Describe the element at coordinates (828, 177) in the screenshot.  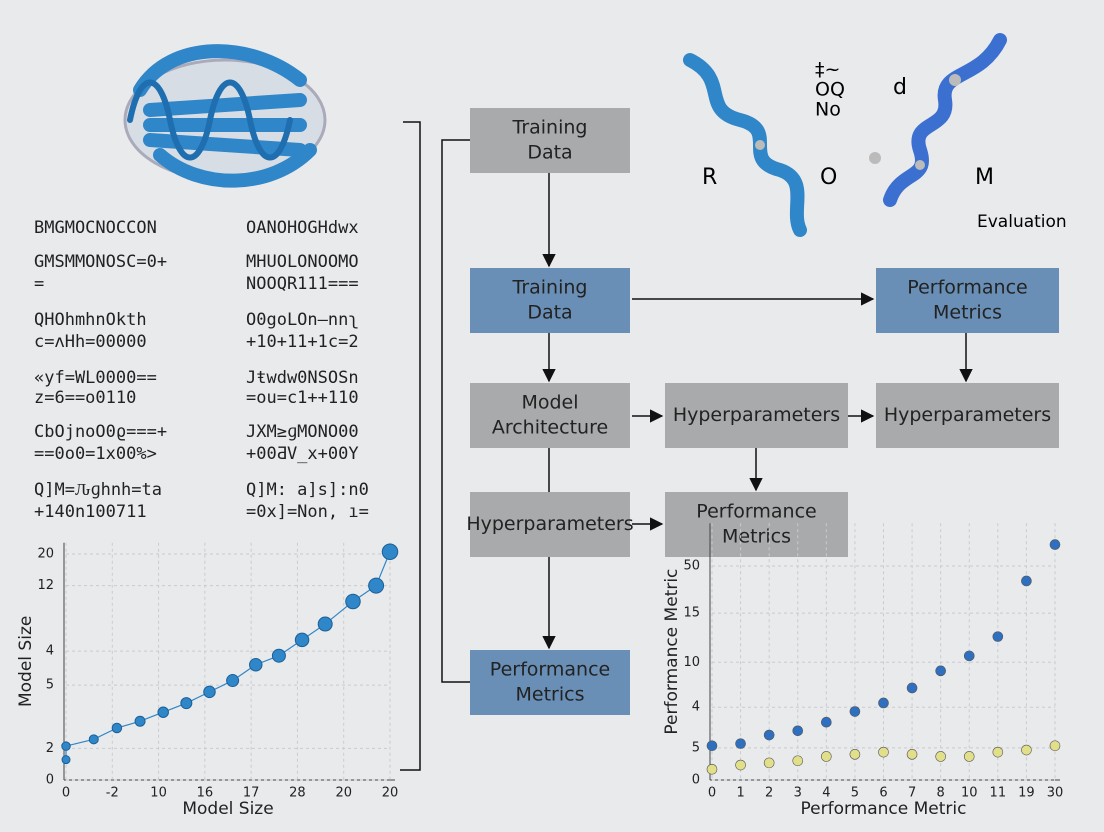
I see `label: O` at that location.